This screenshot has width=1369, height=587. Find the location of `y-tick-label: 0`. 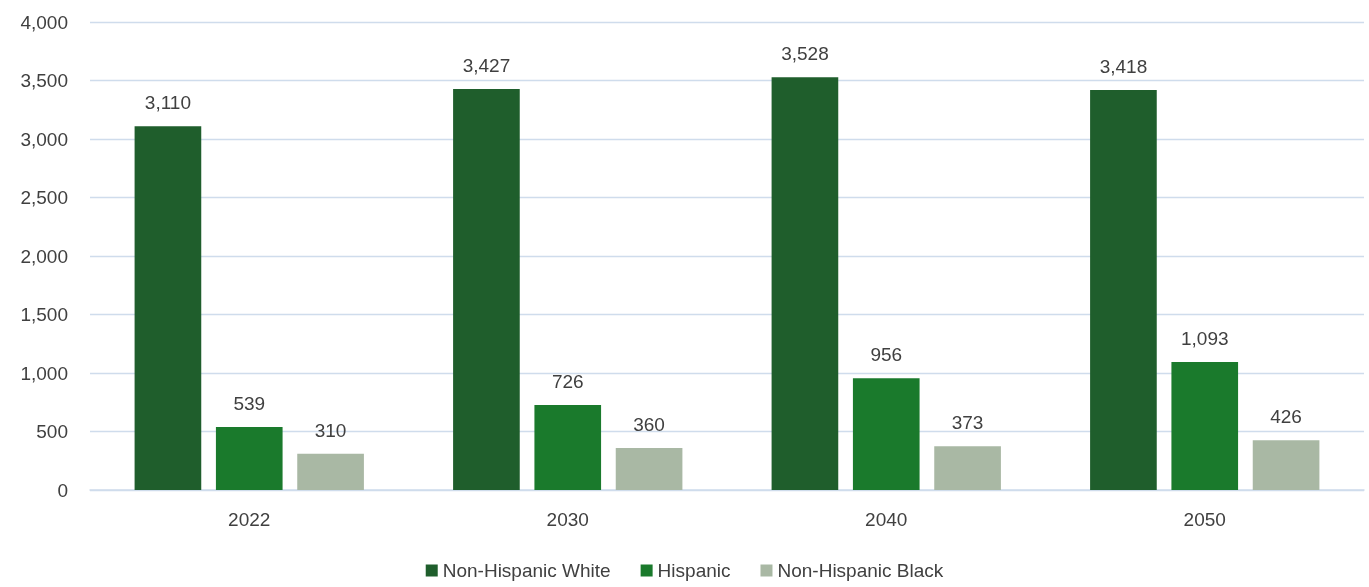

y-tick-label: 0 is located at coordinates (62, 490).